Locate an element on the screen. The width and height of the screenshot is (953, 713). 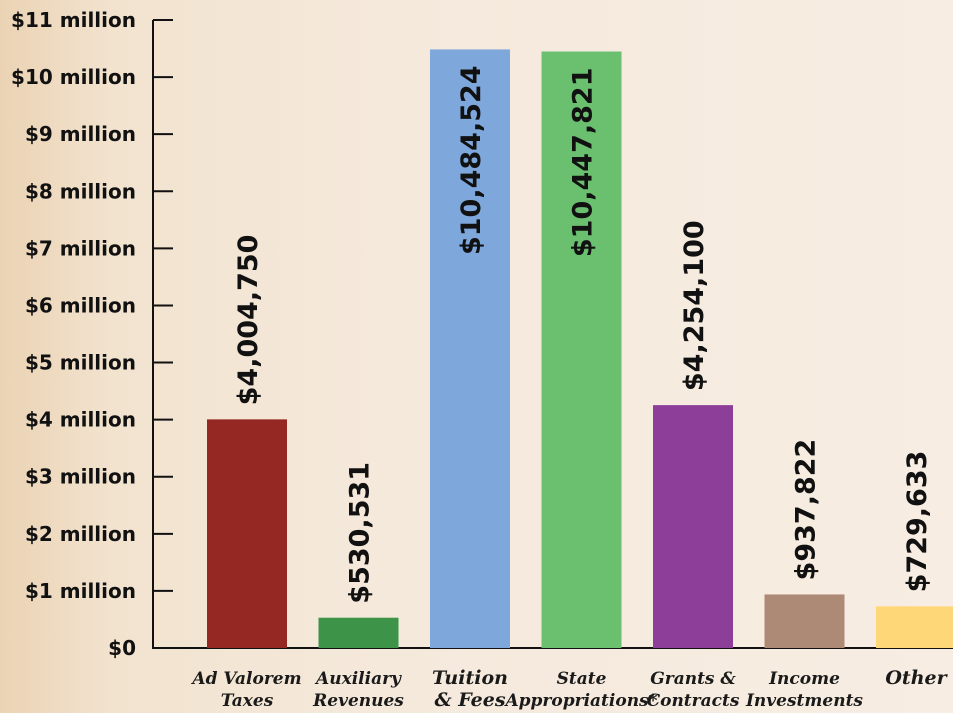
category-label-line: Taxes is located at coordinates (247, 701).